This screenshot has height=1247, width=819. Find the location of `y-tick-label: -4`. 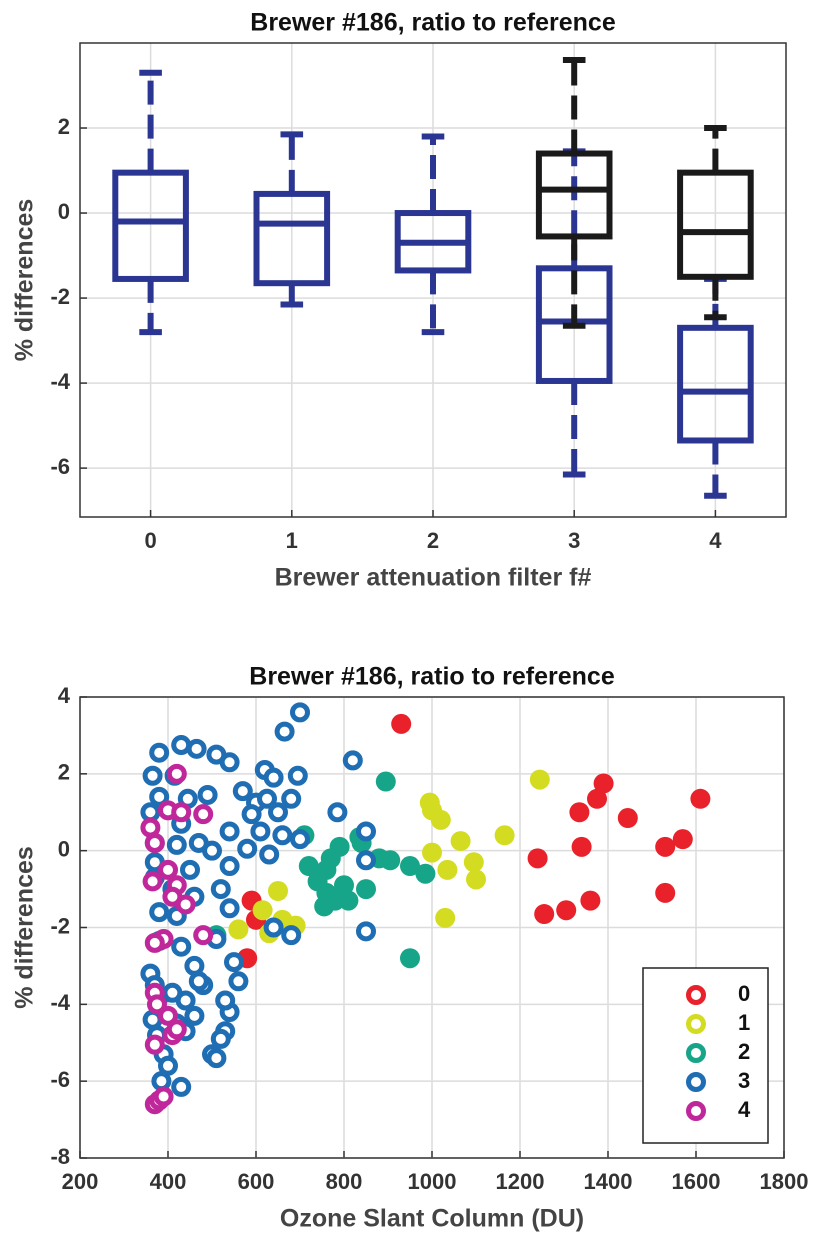

y-tick-label: -4 is located at coordinates (60, 381).